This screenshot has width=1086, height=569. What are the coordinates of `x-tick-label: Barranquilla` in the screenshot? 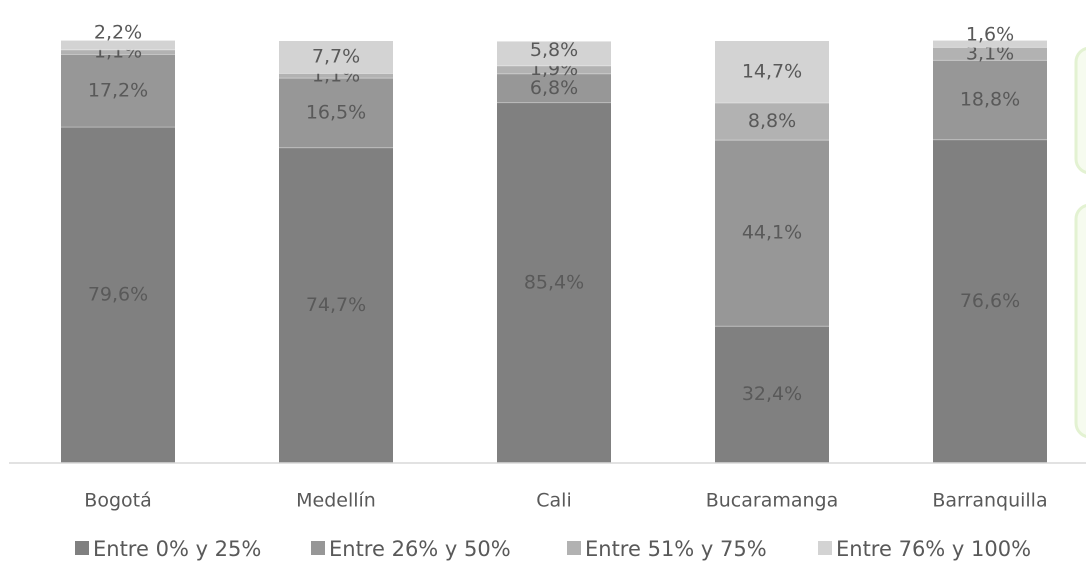 It's located at (989, 501).